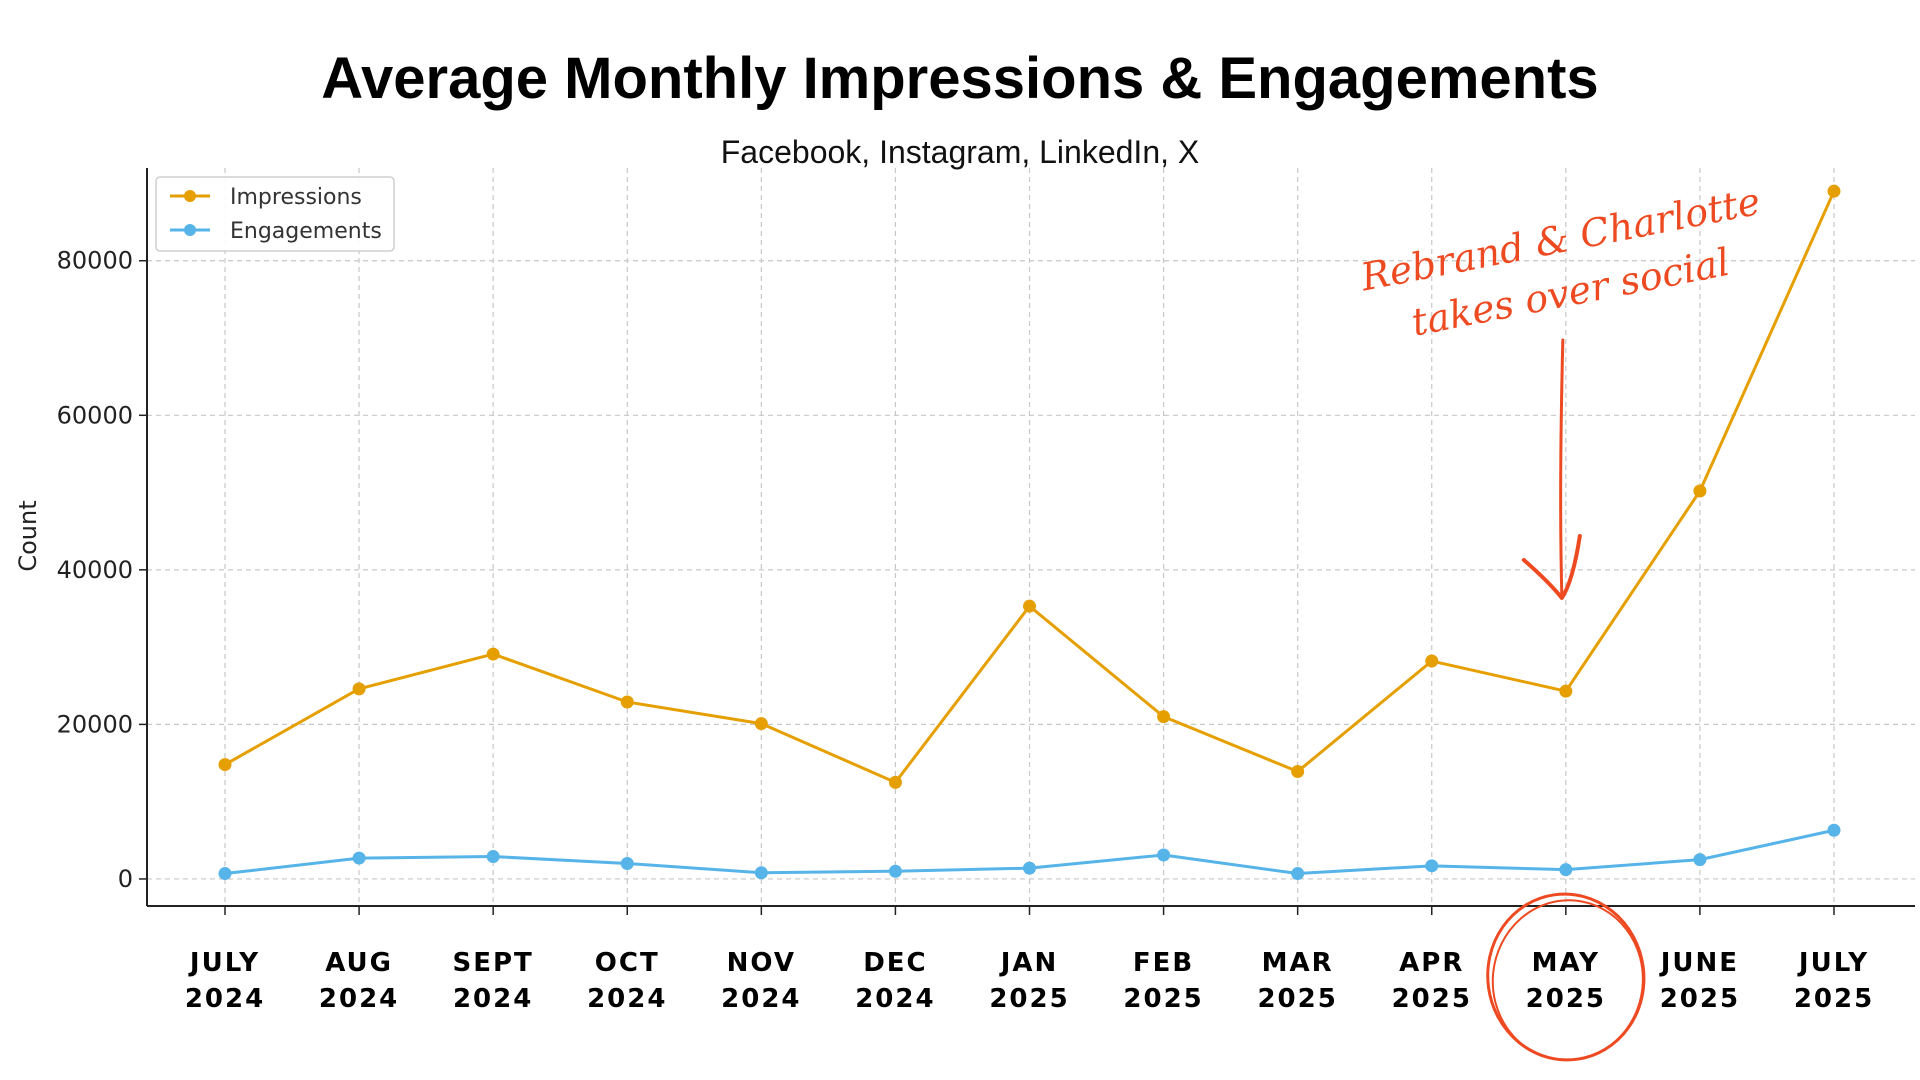 The height and width of the screenshot is (1080, 1920). I want to click on y-tick-label: 0, so click(125, 879).